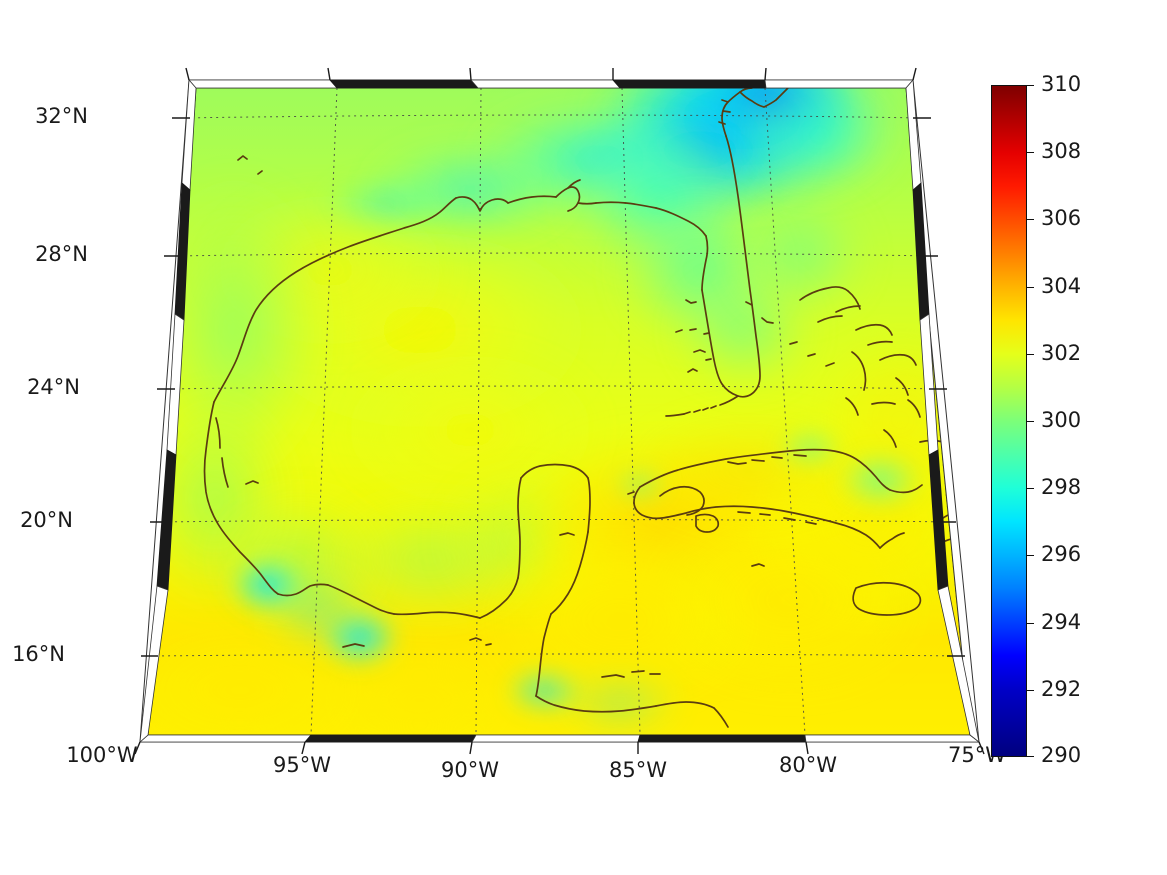 The width and height of the screenshot is (1167, 875). What do you see at coordinates (470, 770) in the screenshot?
I see `lon-tick-label-90w: 90°W` at bounding box center [470, 770].